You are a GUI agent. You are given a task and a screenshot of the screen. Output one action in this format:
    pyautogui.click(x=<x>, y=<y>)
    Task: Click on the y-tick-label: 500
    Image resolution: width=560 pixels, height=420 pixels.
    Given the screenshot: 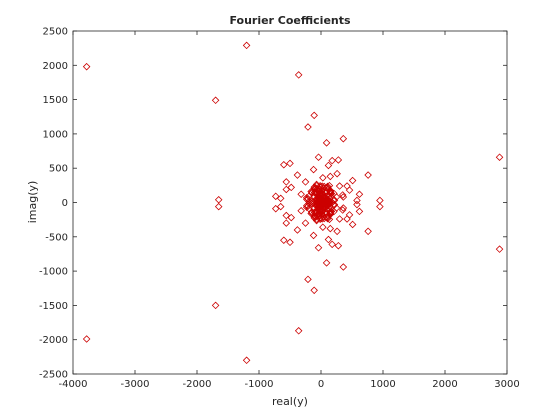 What is the action you would take?
    pyautogui.click(x=58, y=169)
    